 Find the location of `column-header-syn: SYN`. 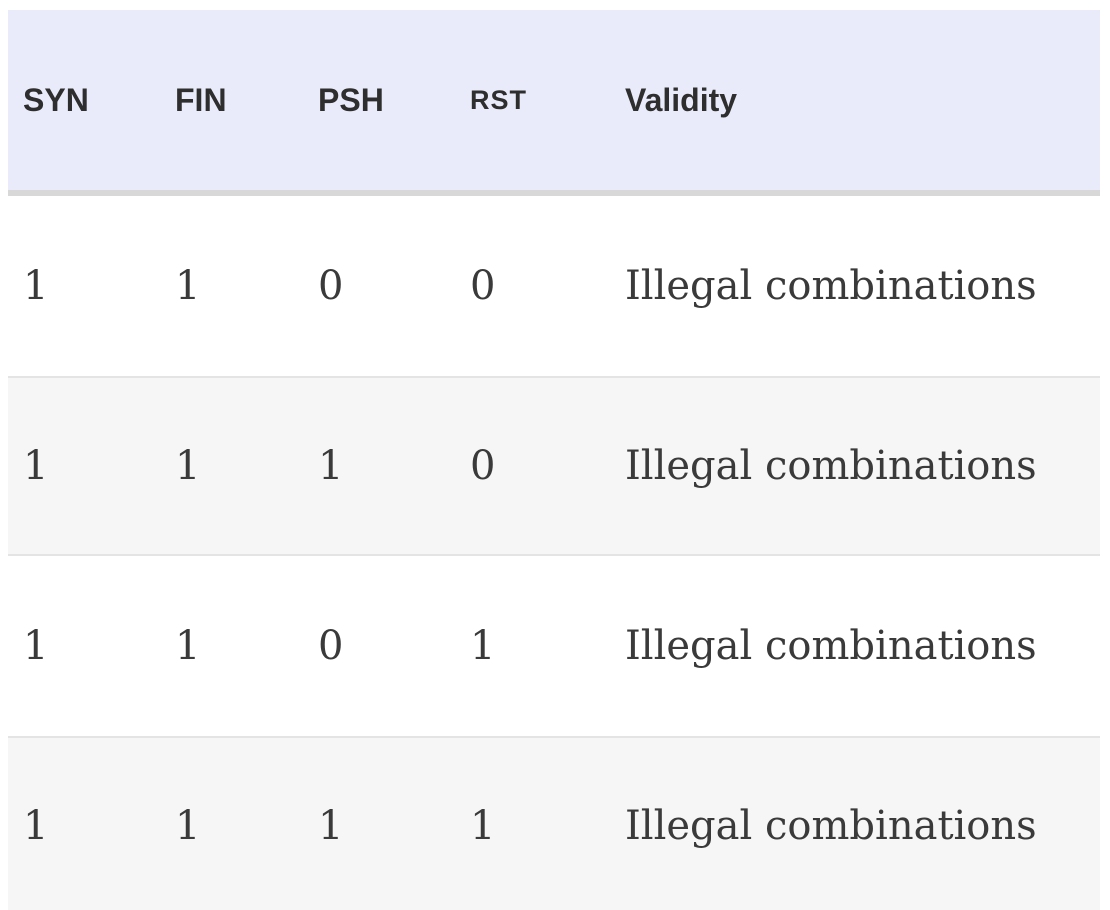

column-header-syn: SYN is located at coordinates (84, 103).